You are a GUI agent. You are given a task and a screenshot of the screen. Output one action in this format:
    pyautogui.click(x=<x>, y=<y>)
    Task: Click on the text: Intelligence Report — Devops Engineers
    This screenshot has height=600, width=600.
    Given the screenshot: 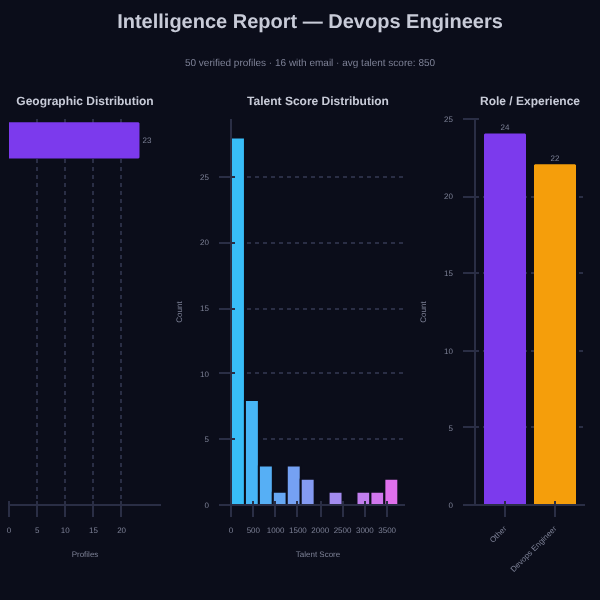 What is the action you would take?
    pyautogui.click(x=310, y=24)
    